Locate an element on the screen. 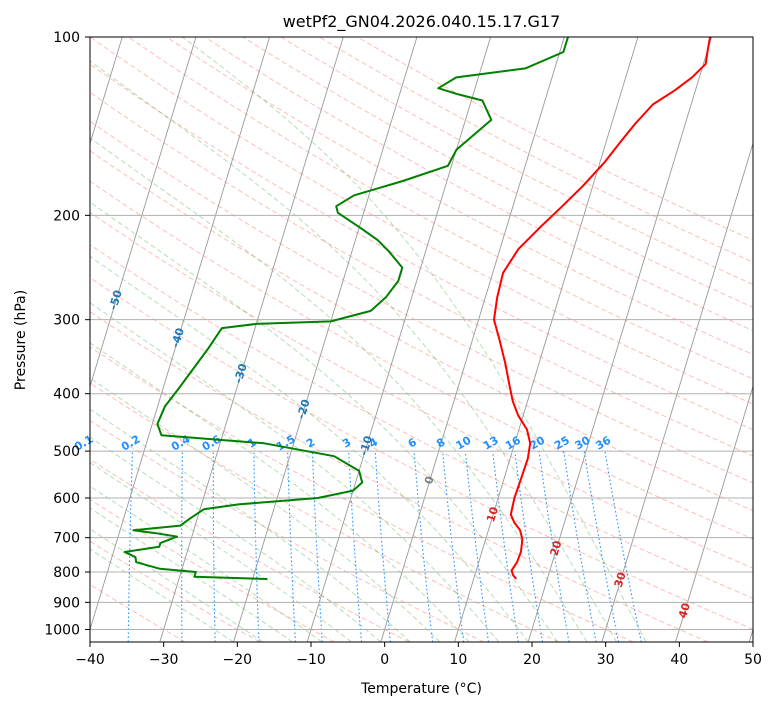 Image resolution: width=775 pixels, height=708 pixels. isotherm-label: -10 is located at coordinates (366, 445).